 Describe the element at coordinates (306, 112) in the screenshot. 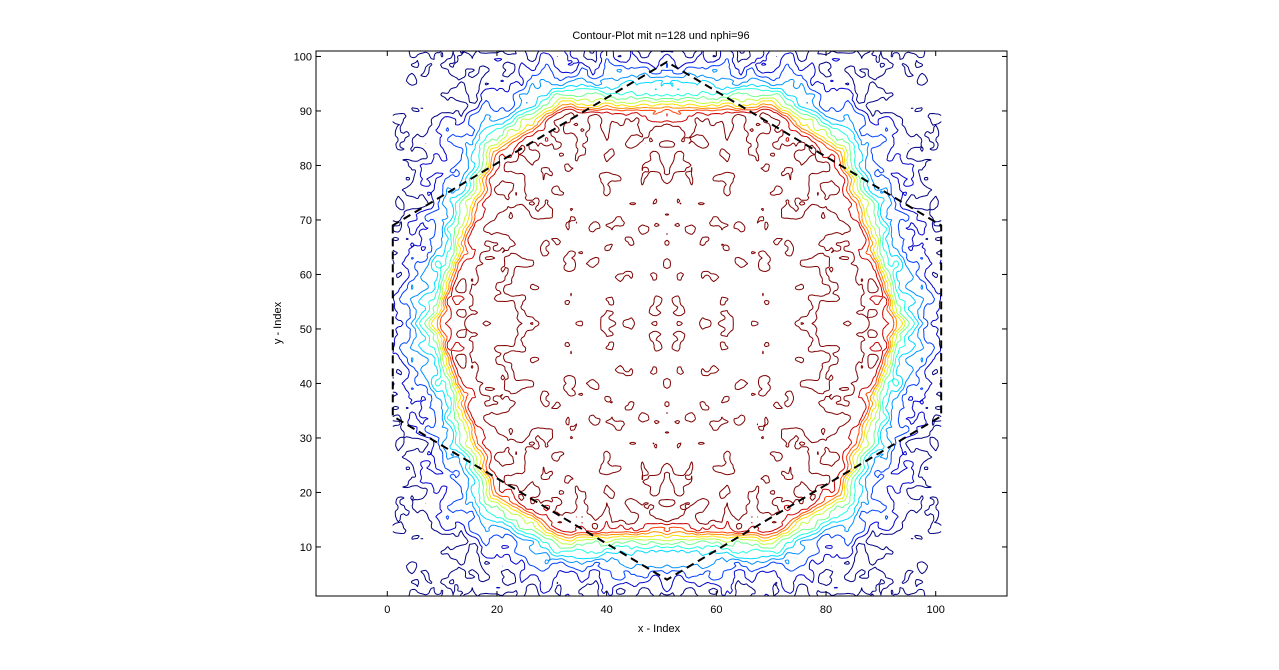

I see `y-tick-label: 90` at that location.